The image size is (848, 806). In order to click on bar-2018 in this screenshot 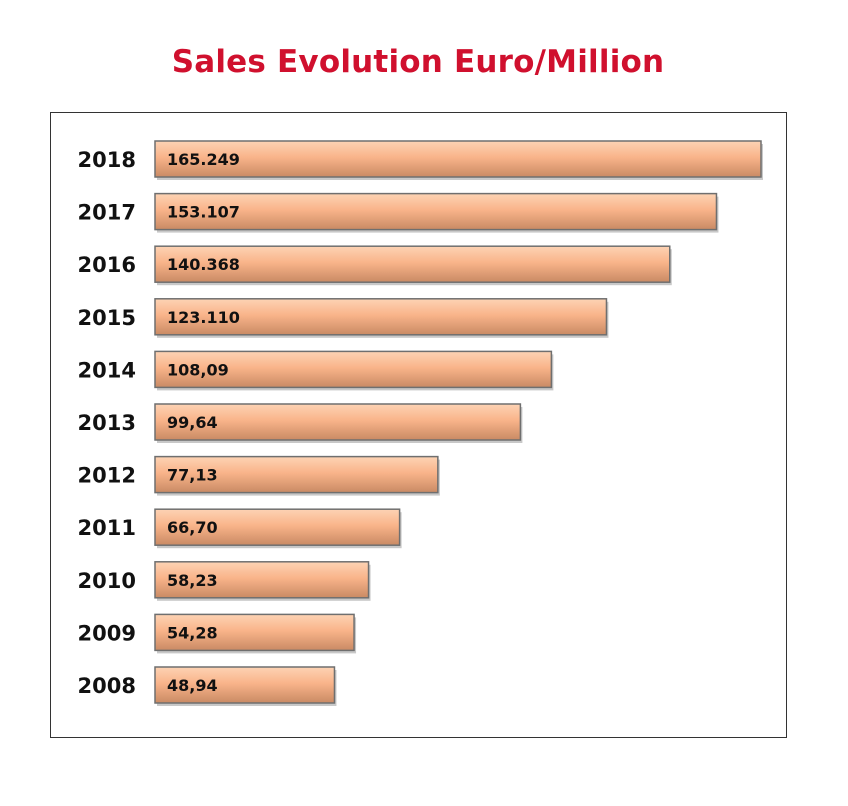, I will do `click(458, 159)`.